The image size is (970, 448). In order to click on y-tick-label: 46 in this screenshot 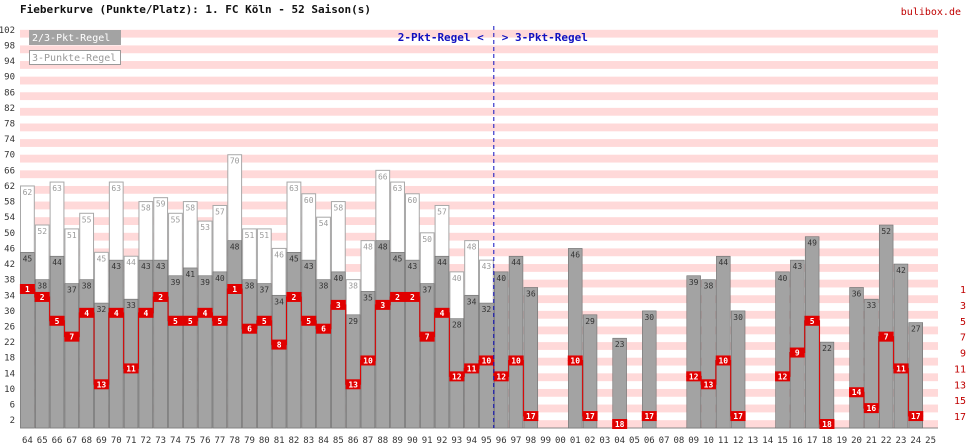, I will do `click(9, 249)`.